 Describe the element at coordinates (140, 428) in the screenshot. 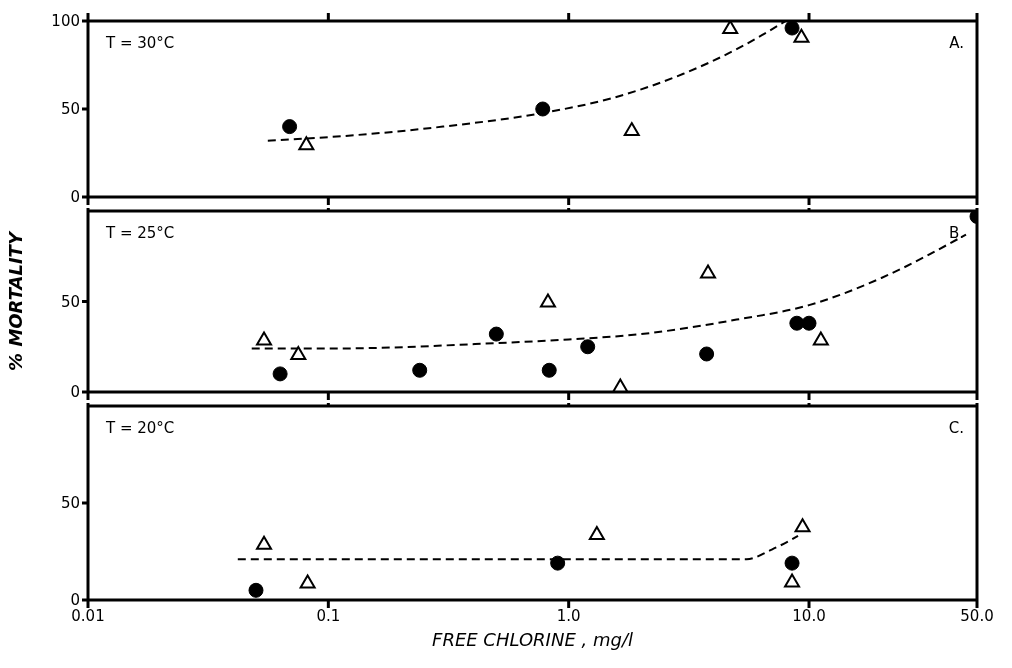

I see `annotation: T = 20°C` at that location.